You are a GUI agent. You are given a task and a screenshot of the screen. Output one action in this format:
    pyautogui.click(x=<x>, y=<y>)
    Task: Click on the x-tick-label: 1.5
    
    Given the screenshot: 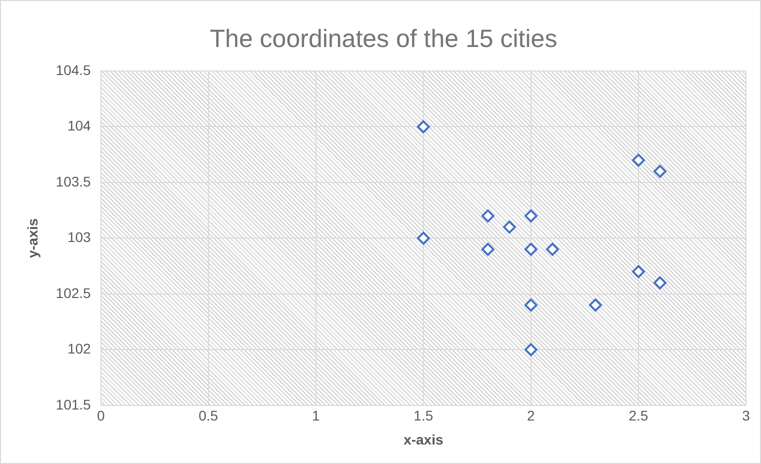 What is the action you would take?
    pyautogui.click(x=424, y=416)
    